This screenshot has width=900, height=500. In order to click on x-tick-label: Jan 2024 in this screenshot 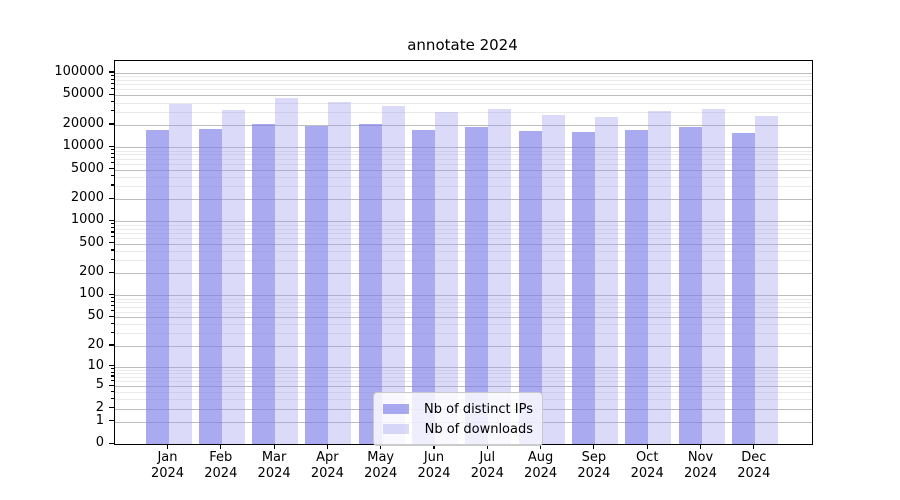, I will do `click(168, 466)`.